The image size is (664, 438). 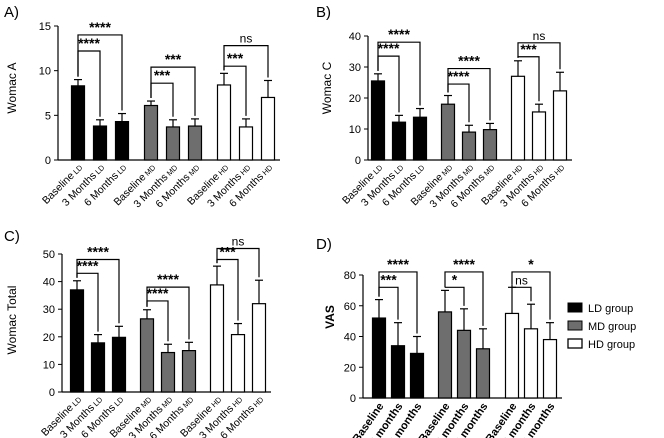 I want to click on panel-c-y-axis-title: Womac Total, so click(x=12, y=320).